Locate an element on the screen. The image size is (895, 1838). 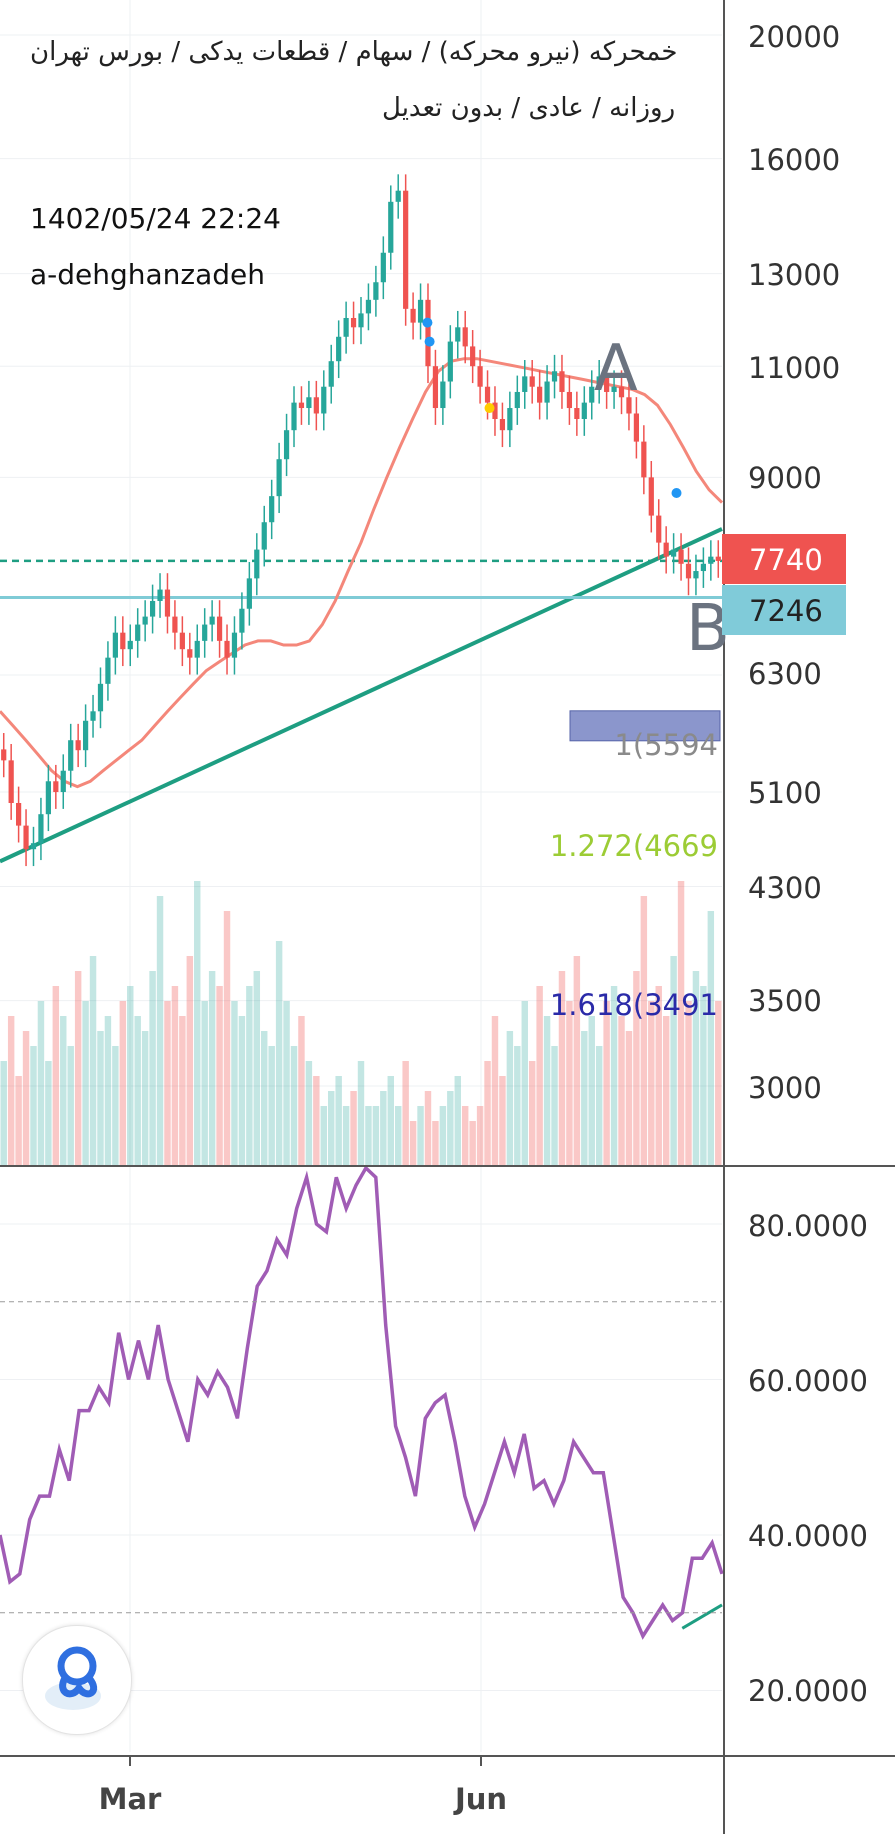
price-tick: 3500 is located at coordinates (785, 1001).